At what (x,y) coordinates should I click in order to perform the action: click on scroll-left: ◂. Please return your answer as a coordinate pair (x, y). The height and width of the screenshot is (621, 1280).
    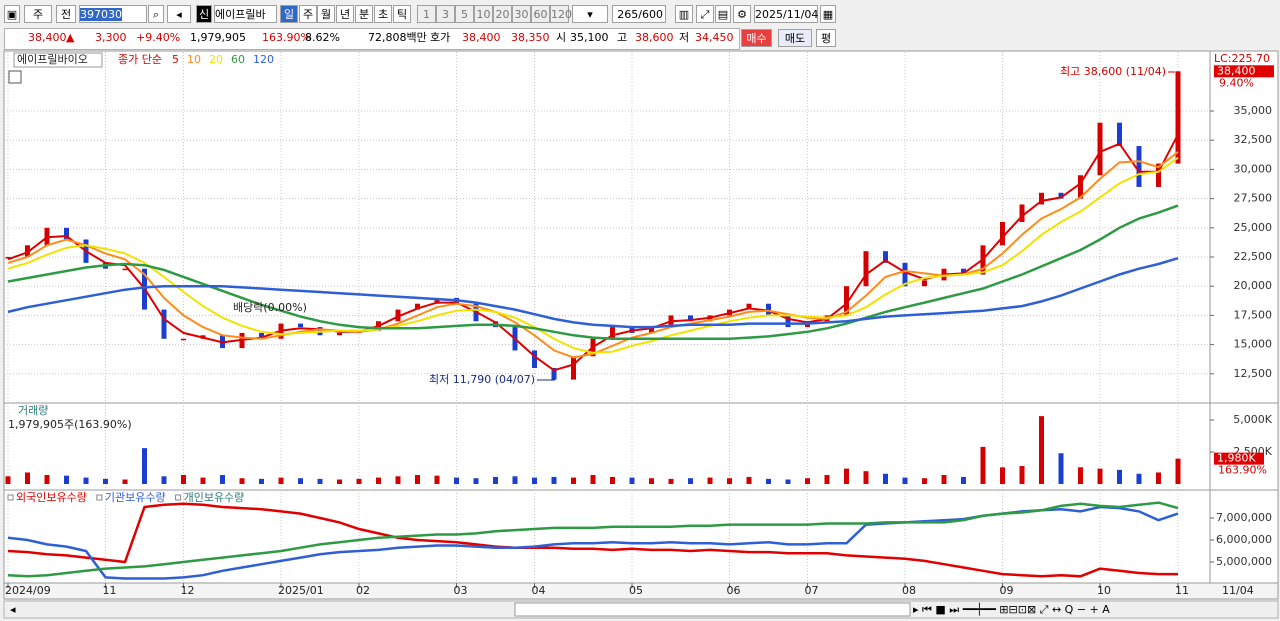
    Looking at the image, I should click on (13, 609).